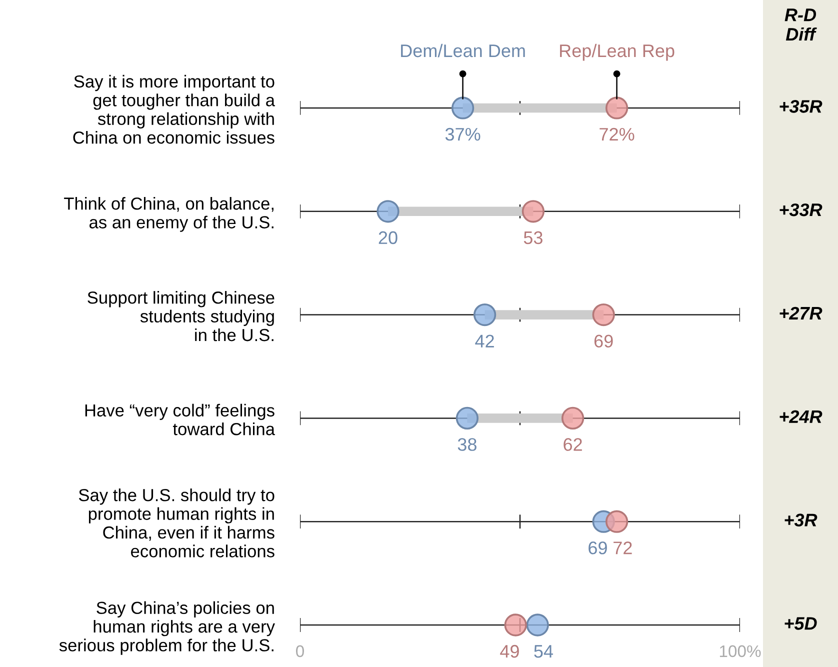  Describe the element at coordinates (462, 134) in the screenshot. I see `data-label: 37%` at that location.